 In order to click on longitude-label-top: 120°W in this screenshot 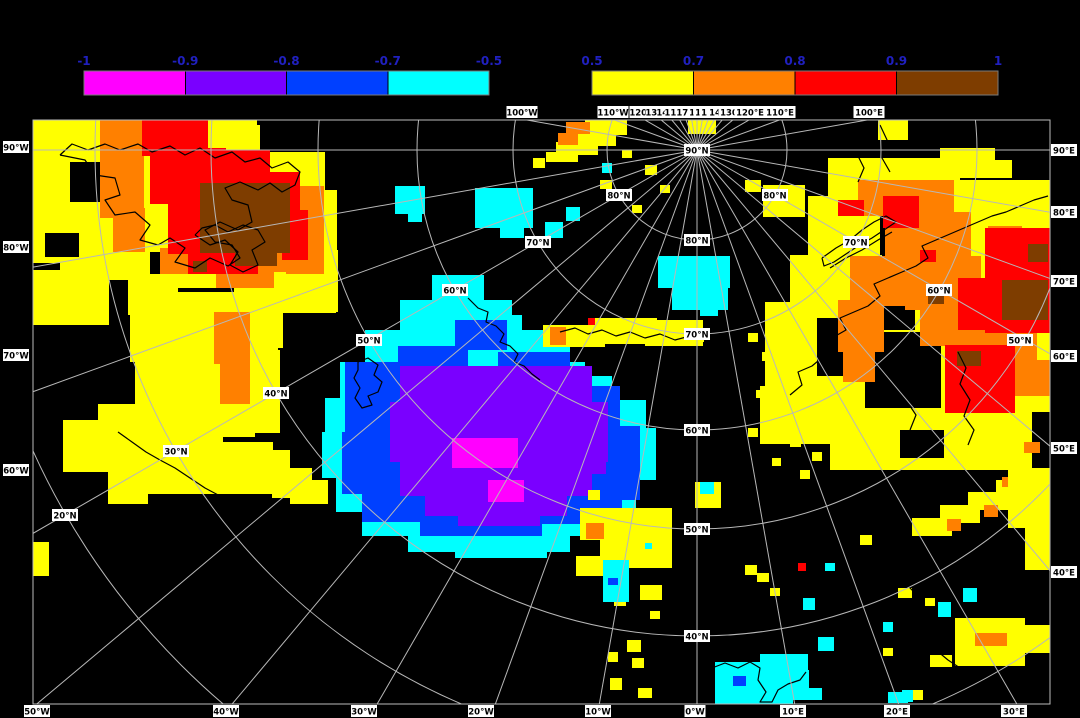, I will do `click(645, 114)`.